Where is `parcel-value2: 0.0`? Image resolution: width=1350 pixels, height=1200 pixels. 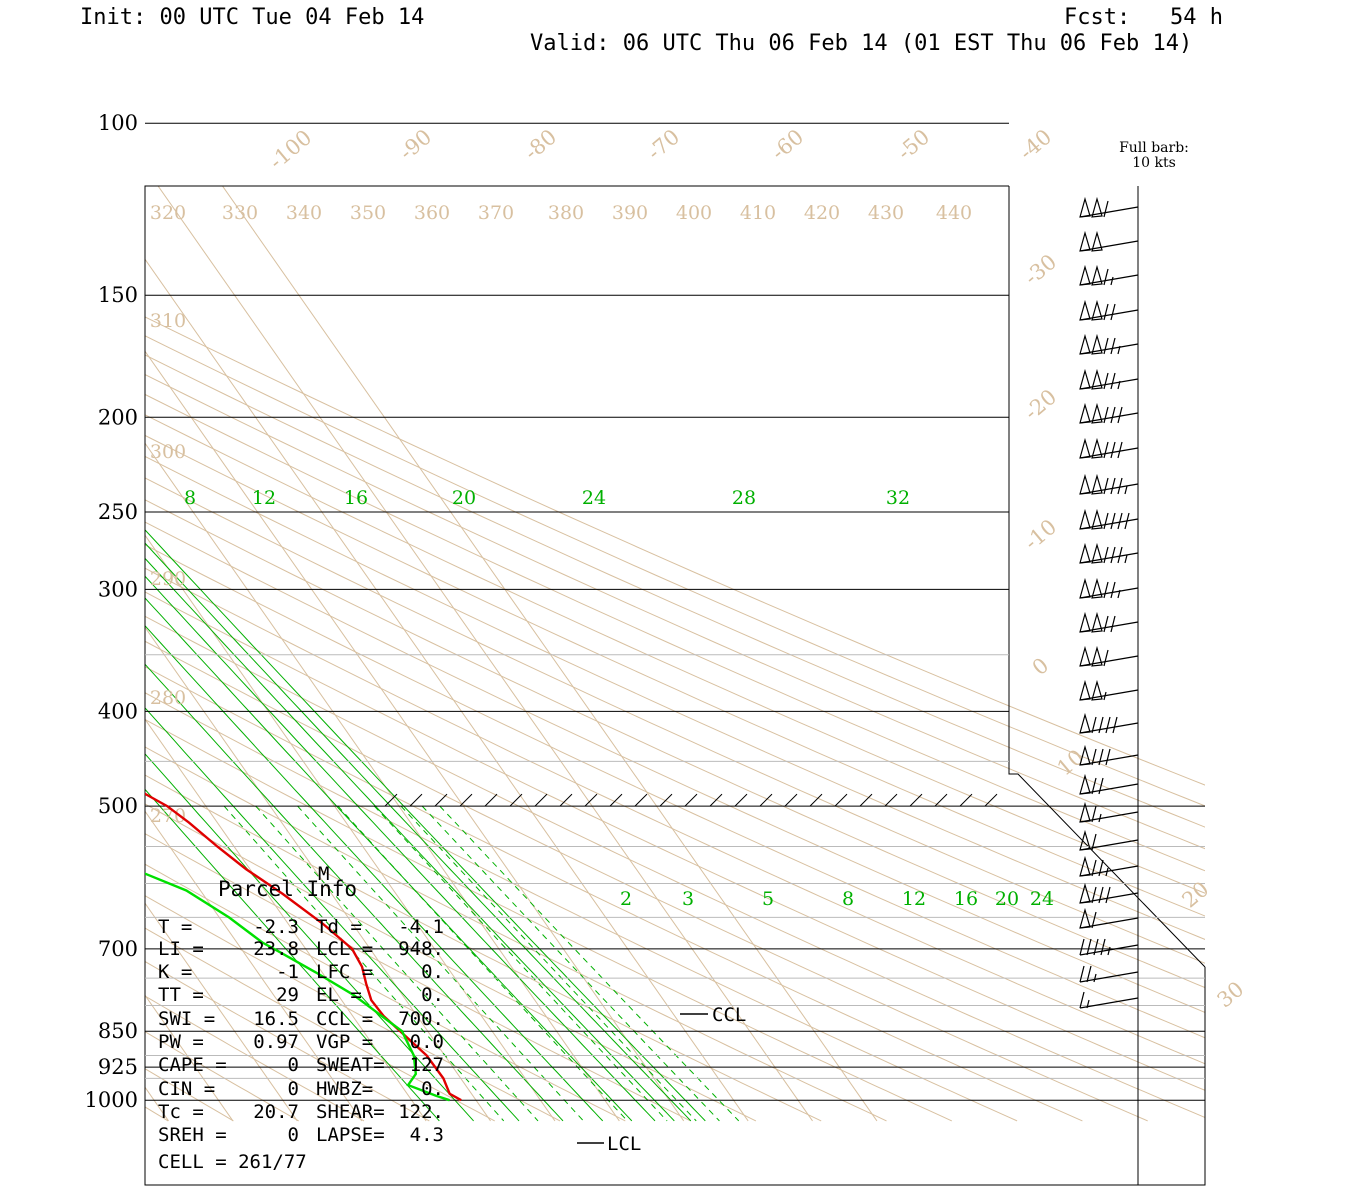
parcel-value2: 0.0 is located at coordinates (427, 1042).